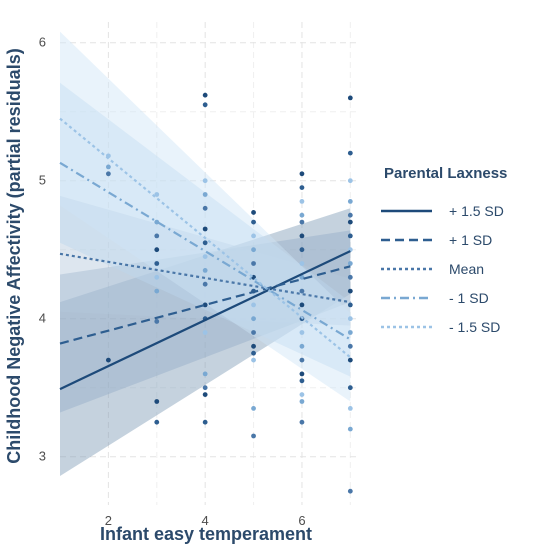 This screenshot has width=535, height=550. Describe the element at coordinates (445, 173) in the screenshot. I see `legend-title: Parental Laxness` at that location.